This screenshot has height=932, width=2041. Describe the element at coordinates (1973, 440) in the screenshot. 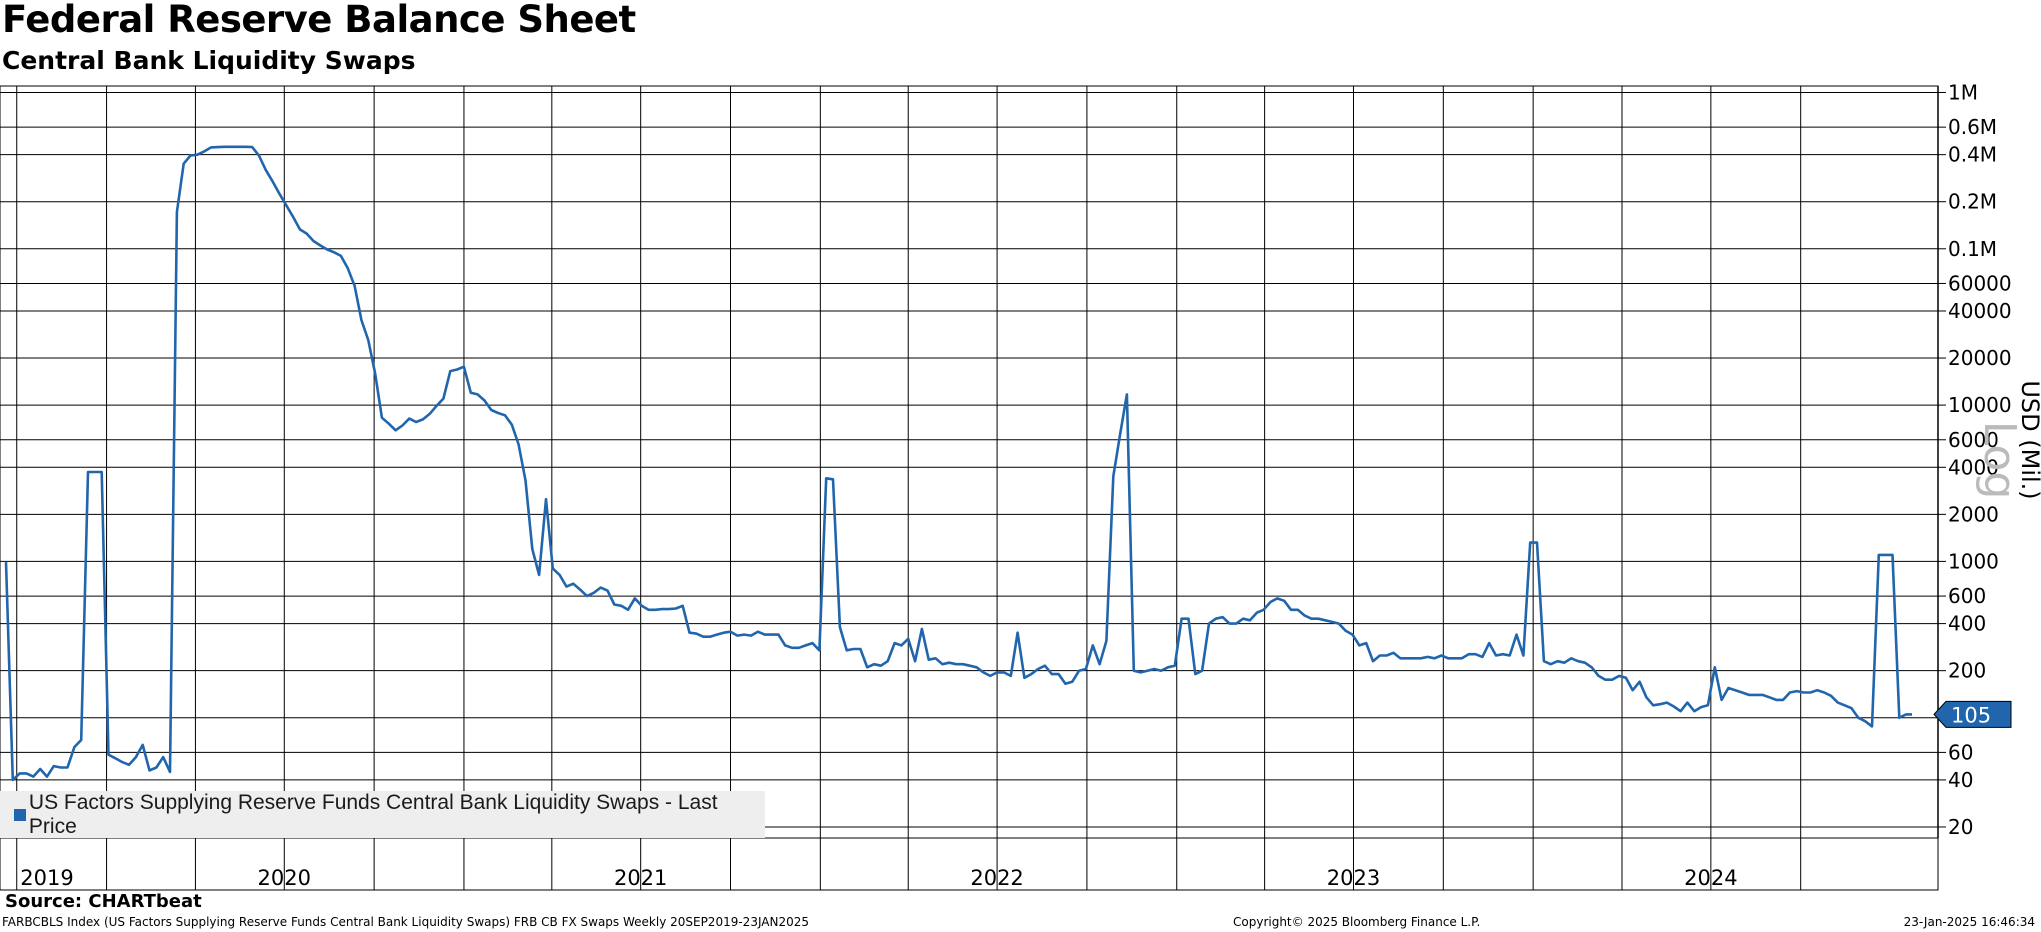

I see `y-tick-label: 6000` at that location.